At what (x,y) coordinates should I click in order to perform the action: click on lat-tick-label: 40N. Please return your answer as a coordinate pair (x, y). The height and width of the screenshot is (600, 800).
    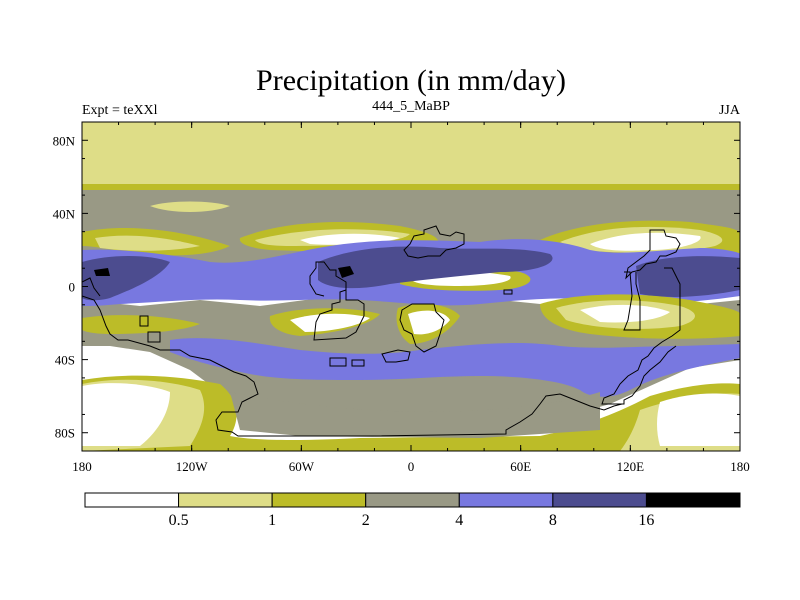
    Looking at the image, I should click on (64, 213).